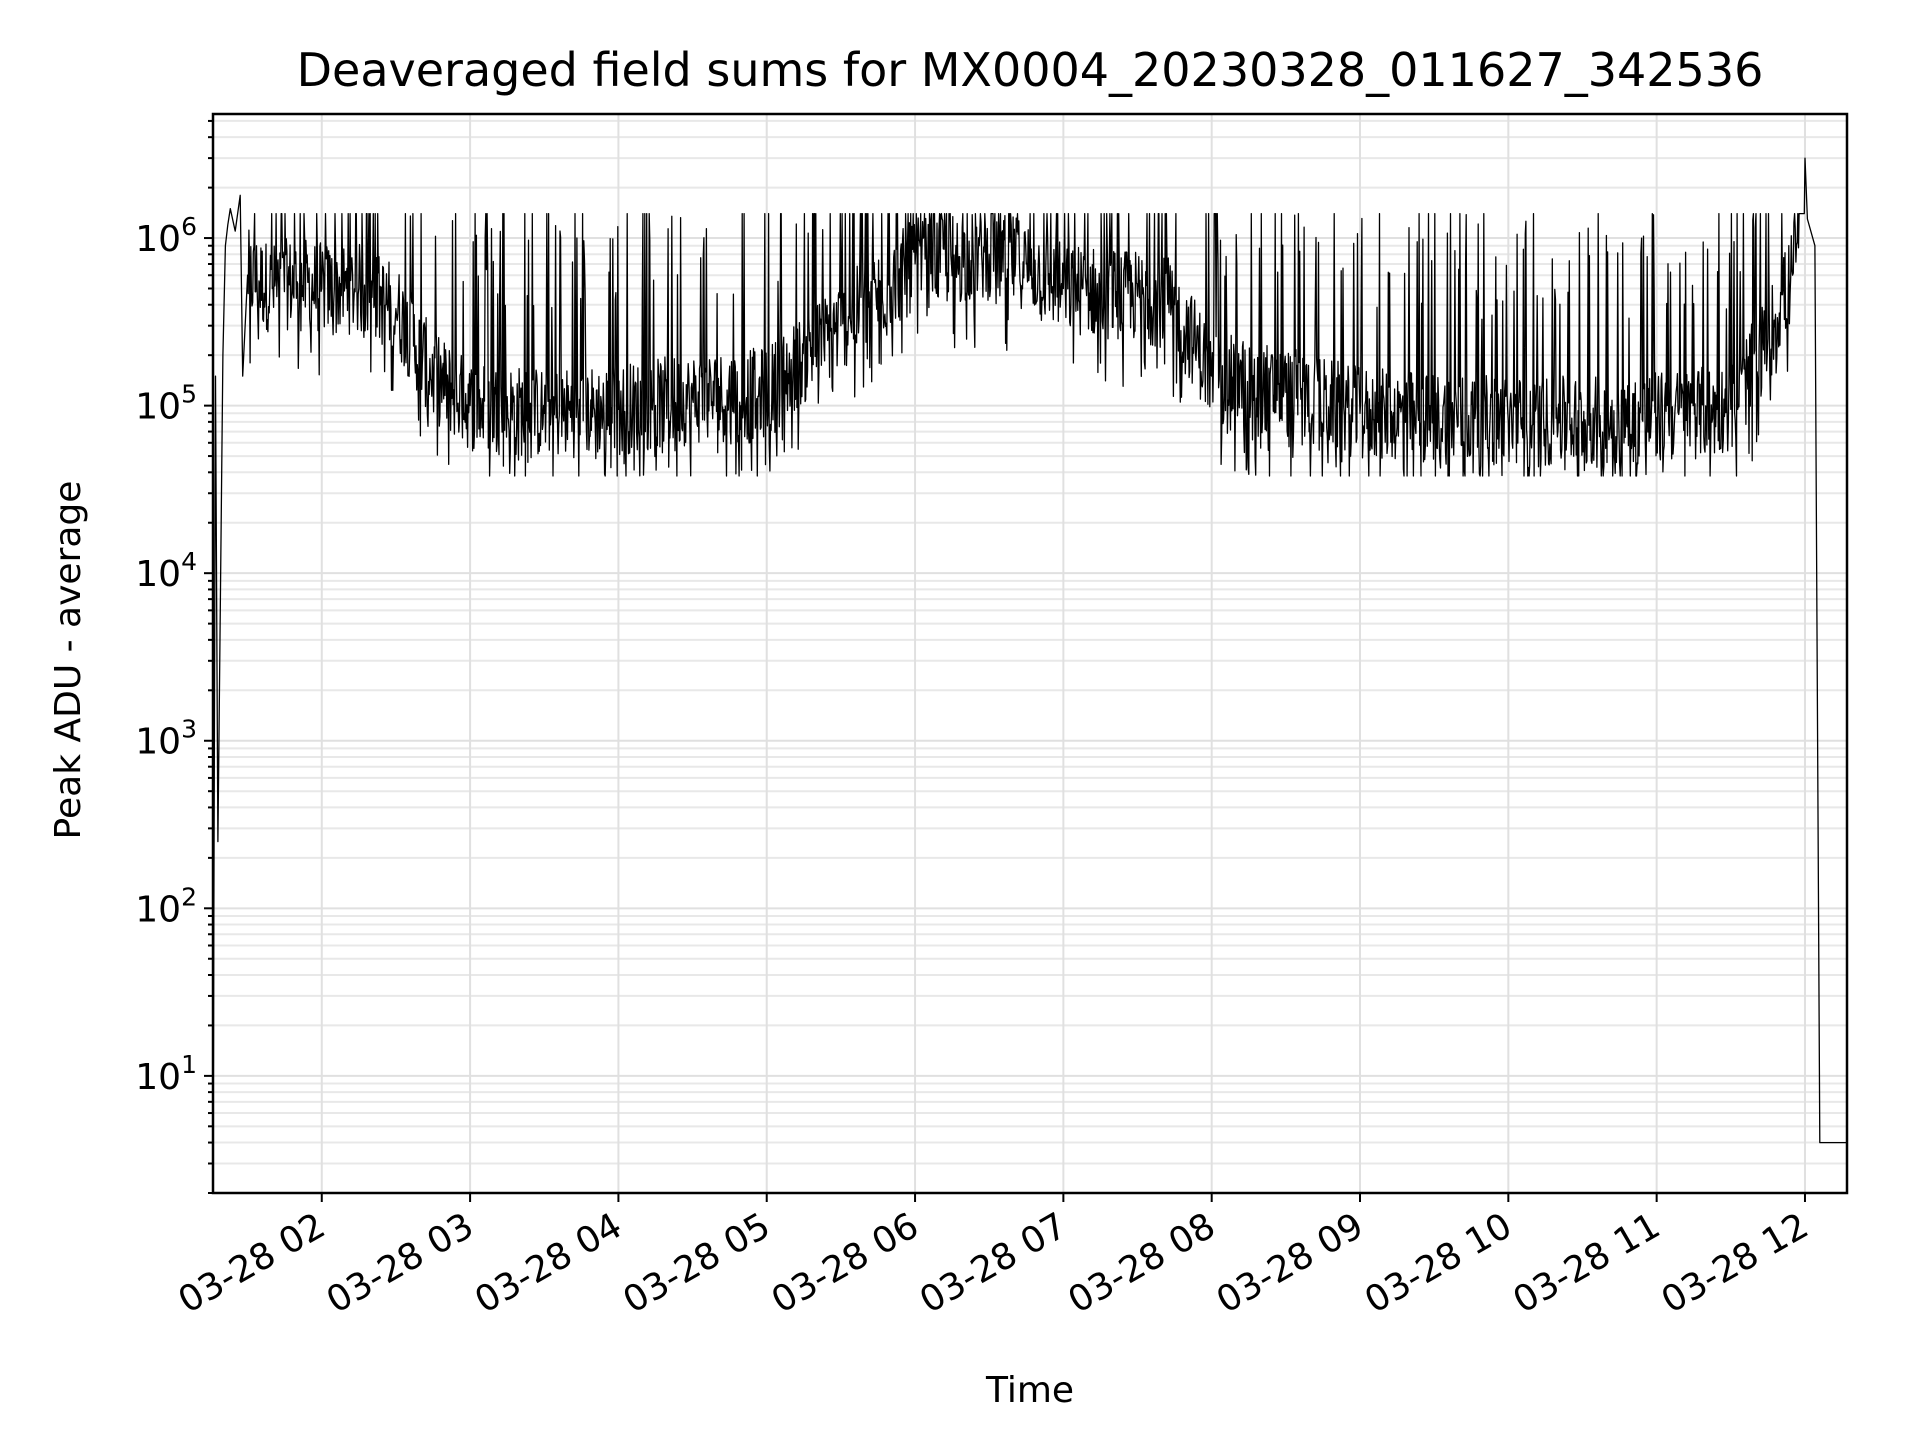 The width and height of the screenshot is (1920, 1440). Describe the element at coordinates (1029, 1390) in the screenshot. I see `x-axis-label: Time` at that location.